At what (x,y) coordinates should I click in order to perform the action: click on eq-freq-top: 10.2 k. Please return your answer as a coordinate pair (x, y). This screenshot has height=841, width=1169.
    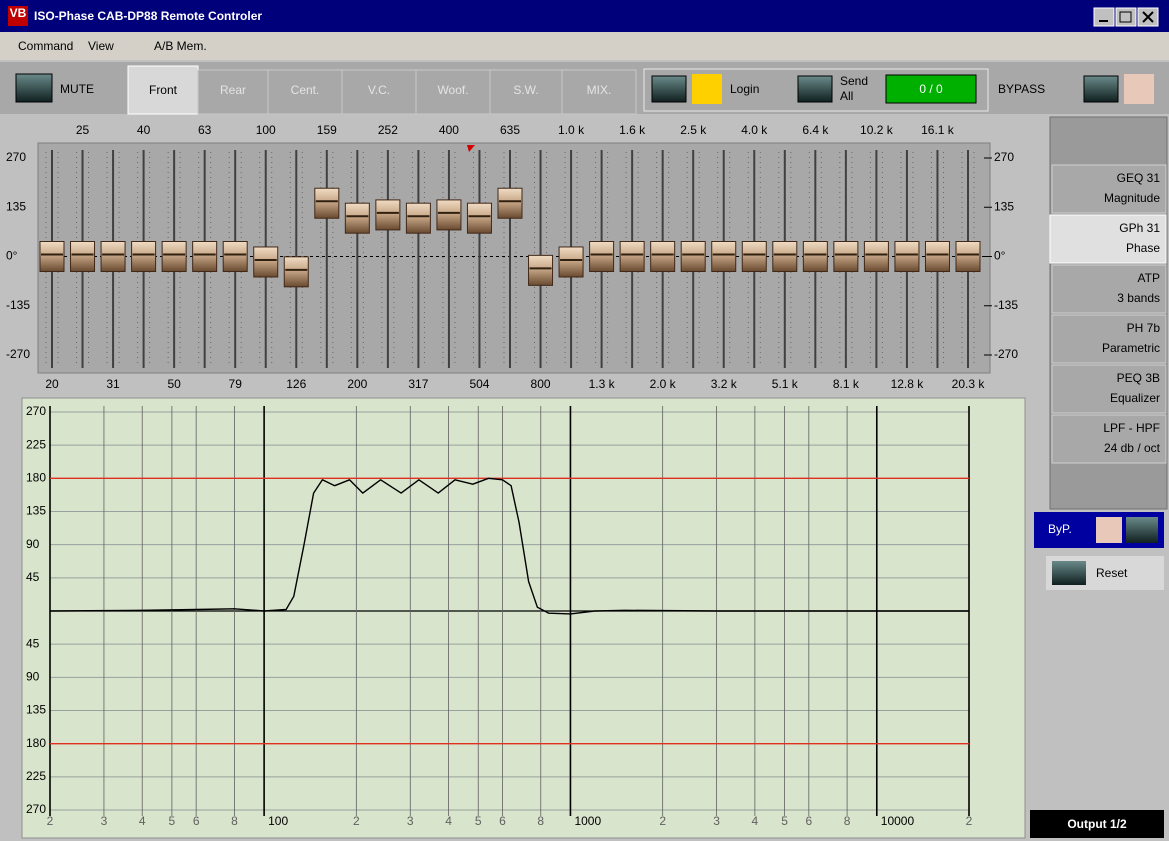
    Looking at the image, I should click on (877, 130).